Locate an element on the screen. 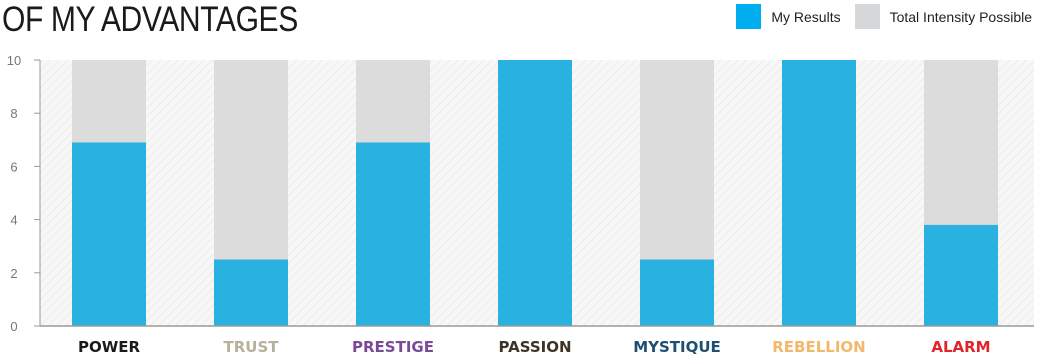  y-tick-label: 2 is located at coordinates (13, 273).